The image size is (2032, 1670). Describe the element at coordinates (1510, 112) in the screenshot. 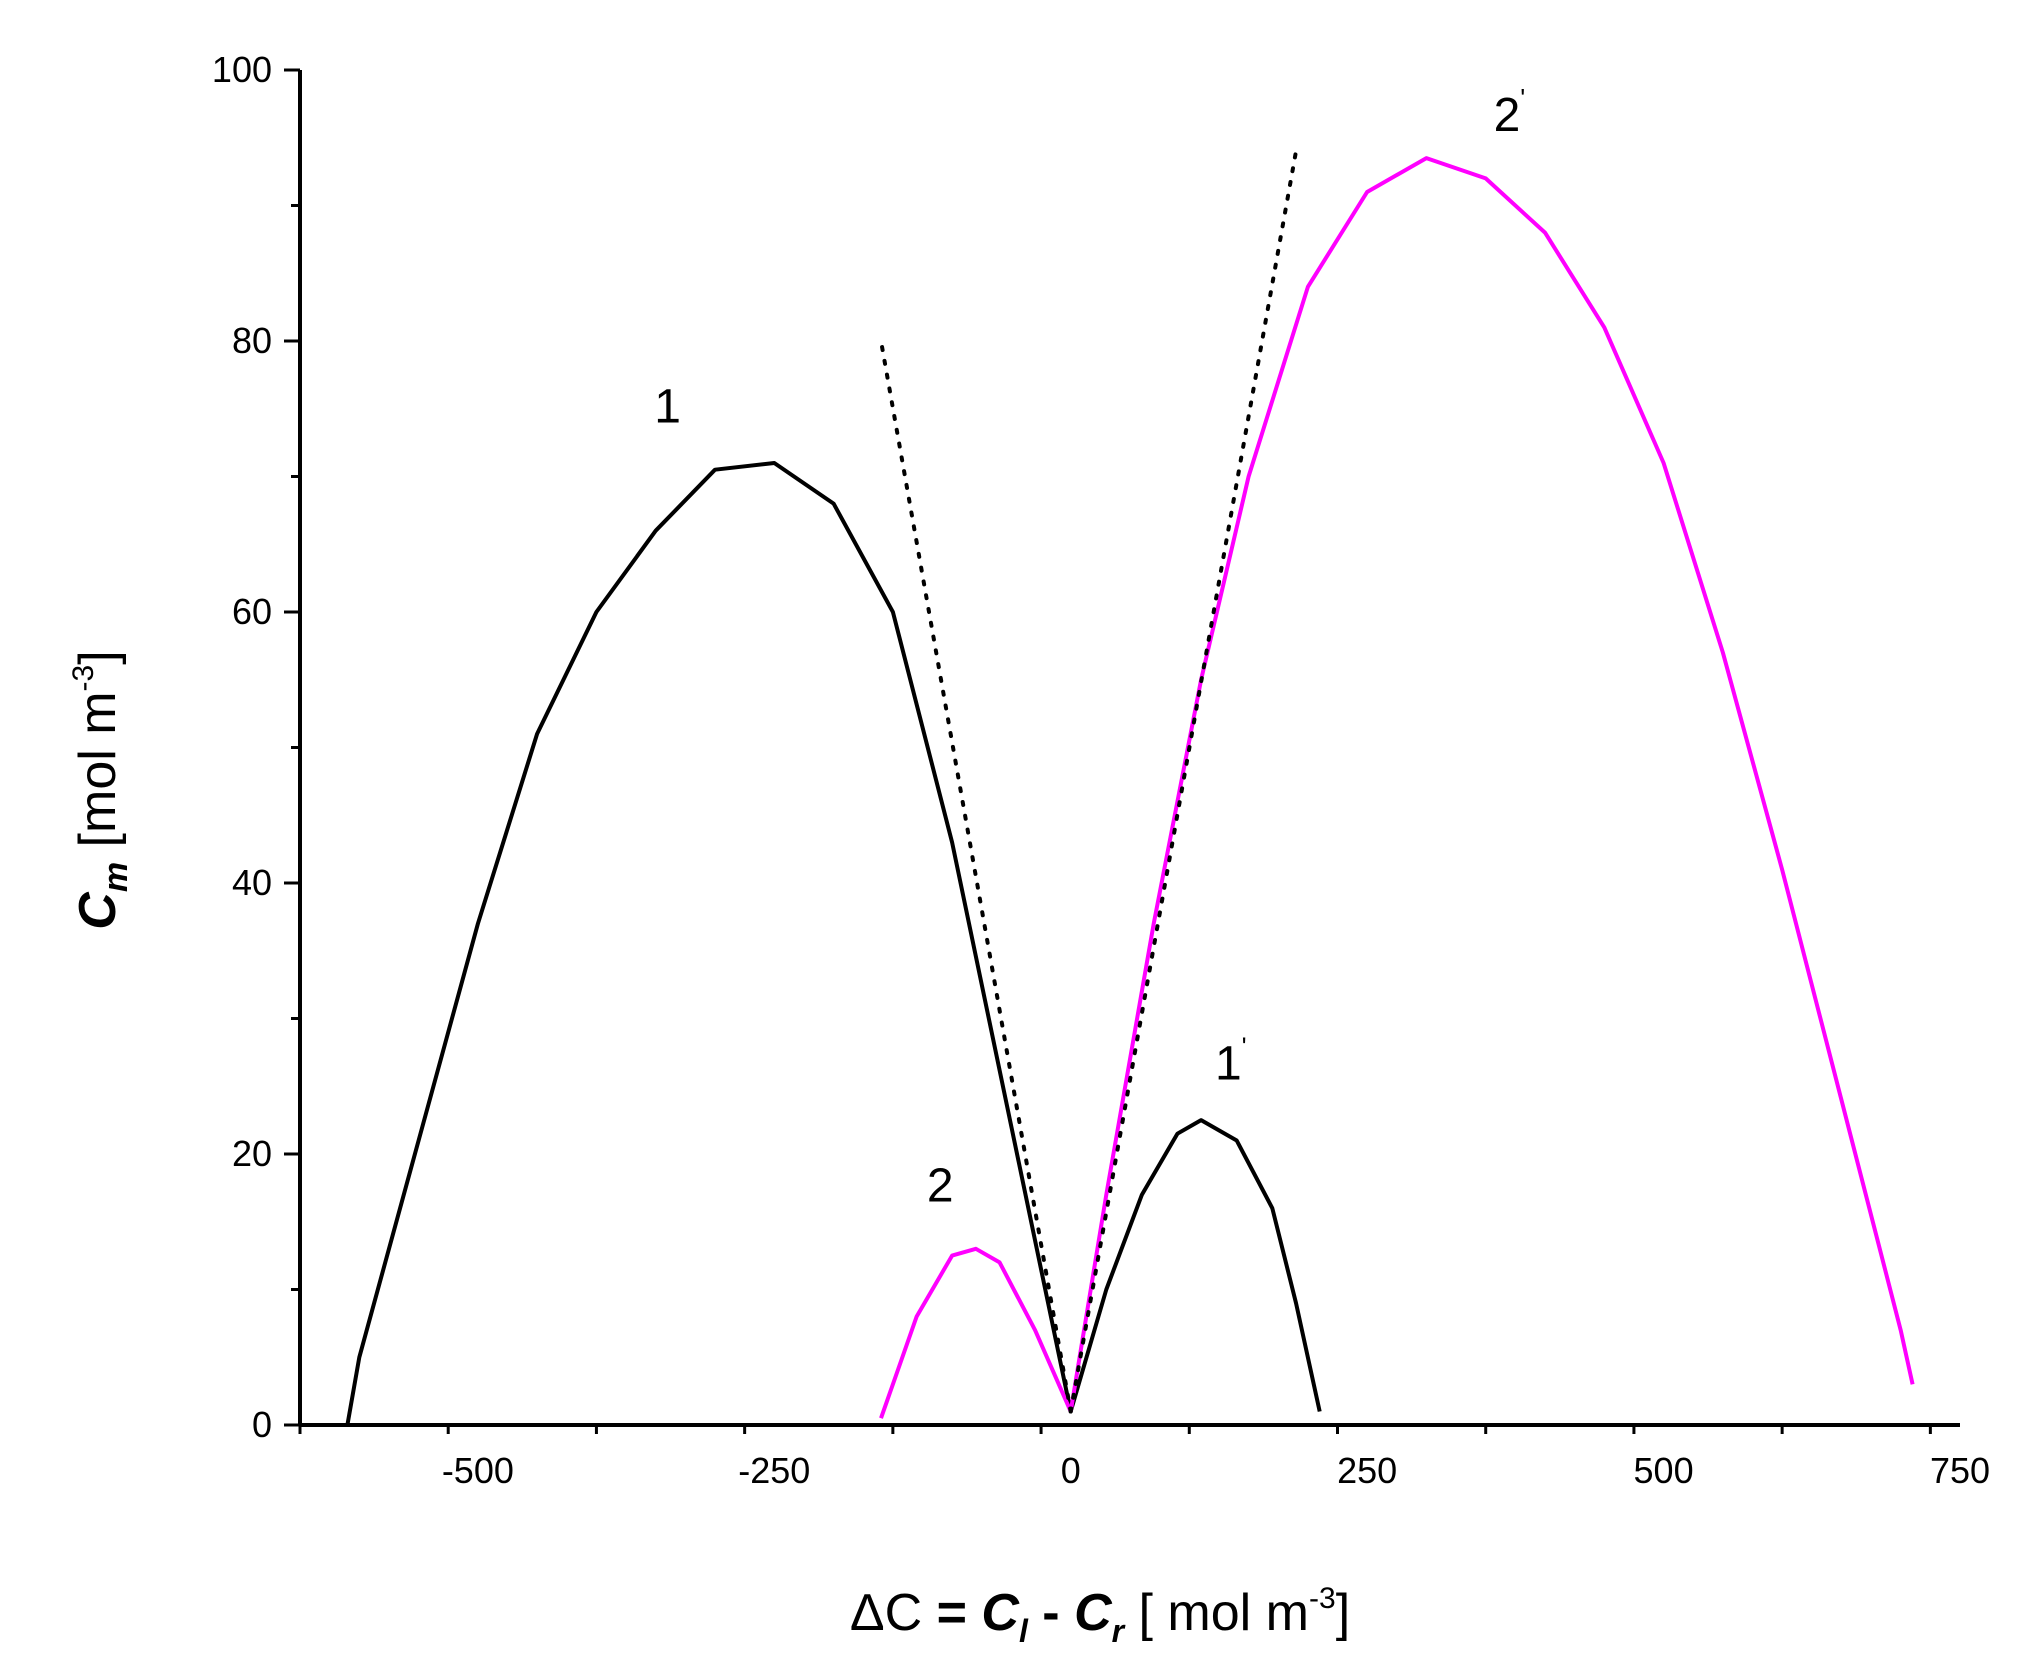

I see `curve-label: 2'` at that location.